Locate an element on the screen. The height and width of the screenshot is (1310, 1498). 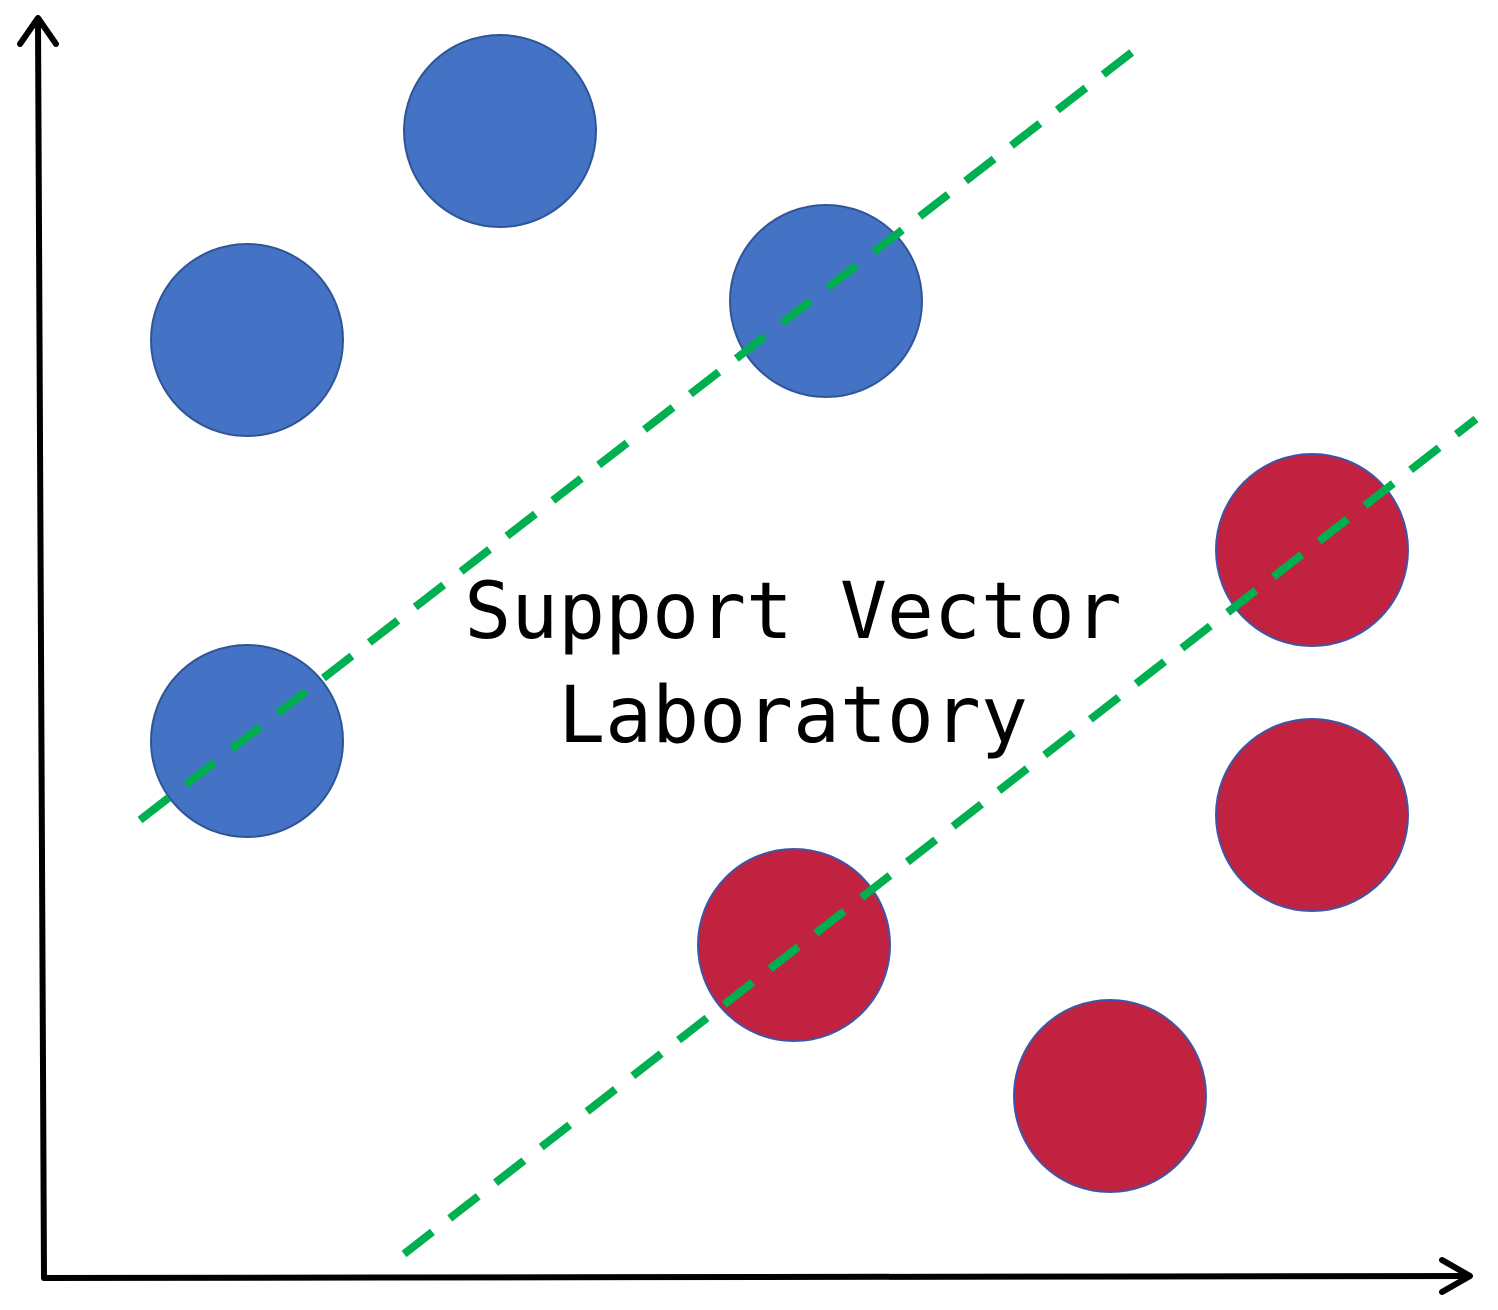
x-axis-arrowhead is located at coordinates (1456, 1276).